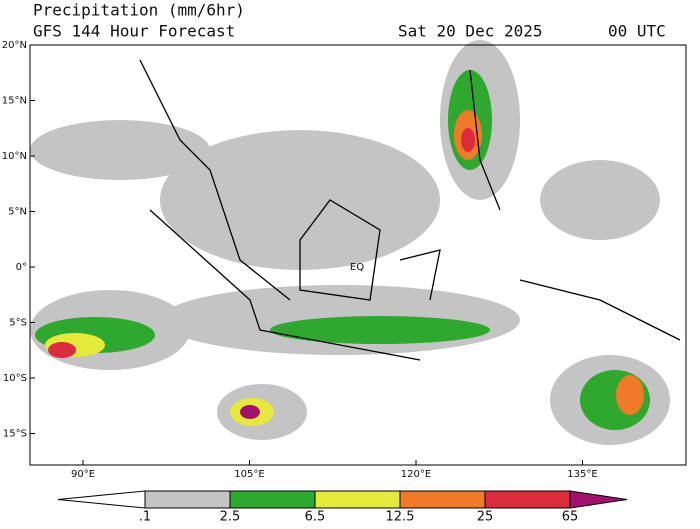 The image size is (700, 529). What do you see at coordinates (14, 101) in the screenshot?
I see `lat-label: 15°N` at bounding box center [14, 101].